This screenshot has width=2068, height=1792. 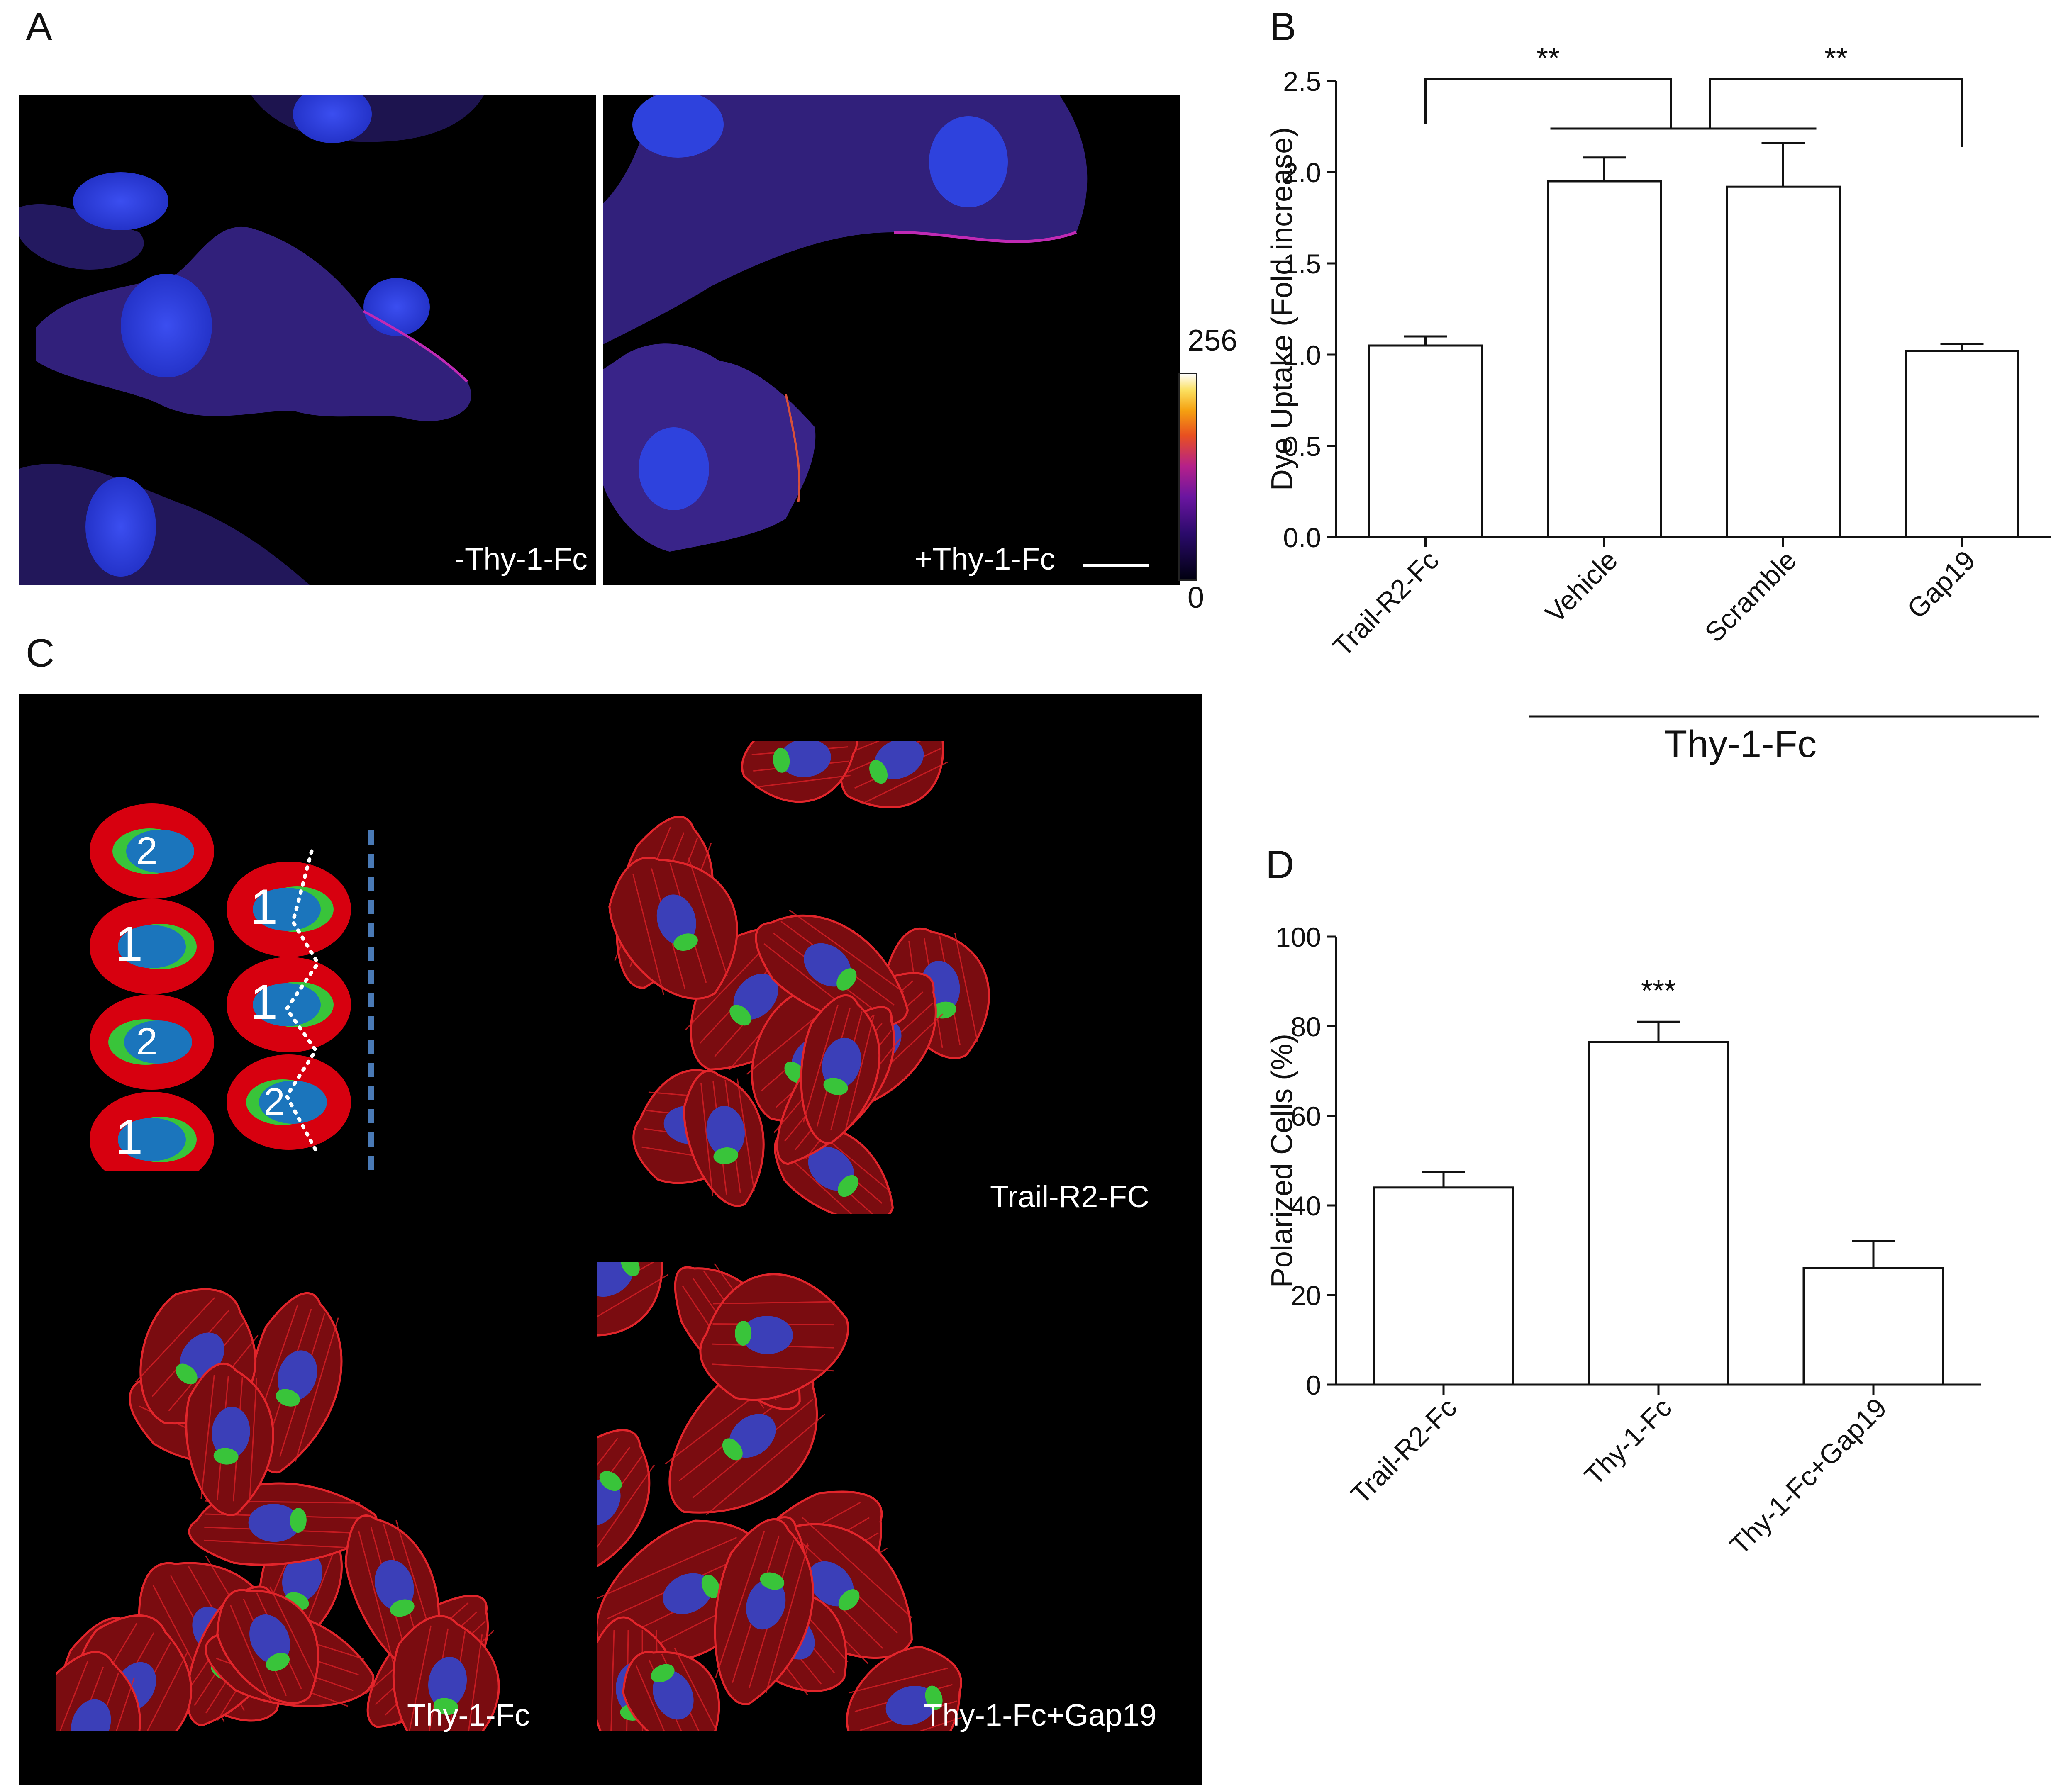 I want to click on panel-d-letter: D, so click(x=1280, y=864).